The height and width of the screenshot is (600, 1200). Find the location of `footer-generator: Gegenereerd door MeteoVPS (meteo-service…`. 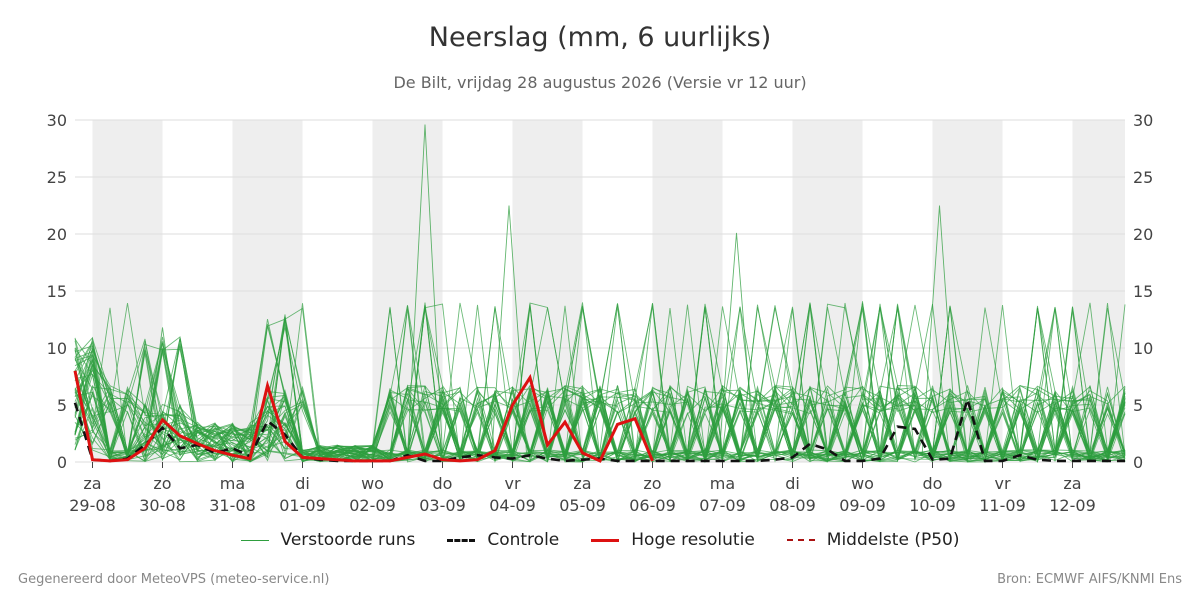

footer-generator: Gegenereerd door MeteoVPS (meteo-service… is located at coordinates (174, 579).